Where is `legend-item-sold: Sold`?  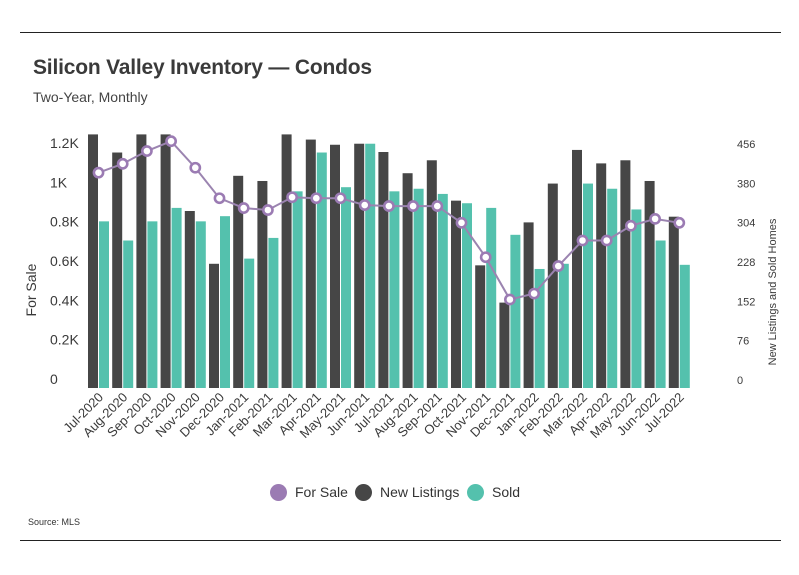 legend-item-sold: Sold is located at coordinates (493, 492).